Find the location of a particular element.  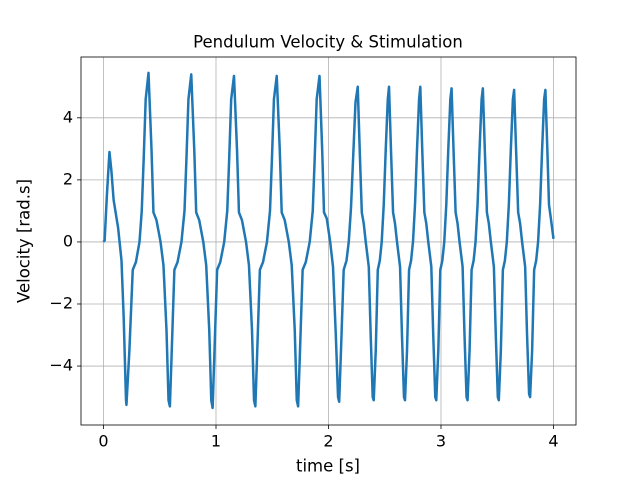

y-tick-label: 2 is located at coordinates (68, 178).